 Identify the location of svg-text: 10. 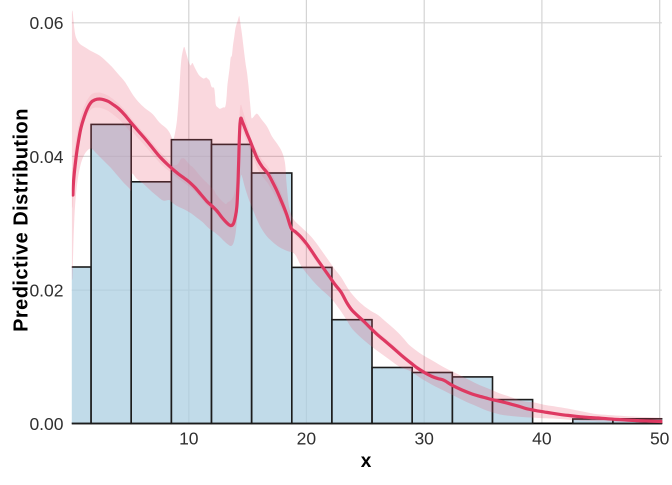
(189, 439).